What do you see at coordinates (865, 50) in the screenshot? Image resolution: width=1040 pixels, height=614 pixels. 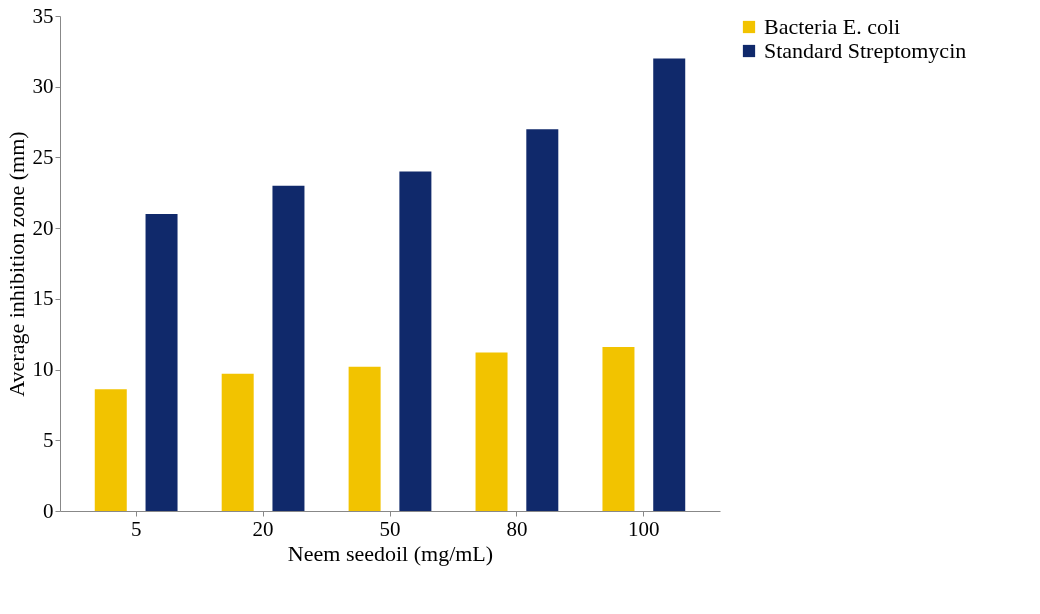 I see `legend-label: Standard Streptomycin` at bounding box center [865, 50].